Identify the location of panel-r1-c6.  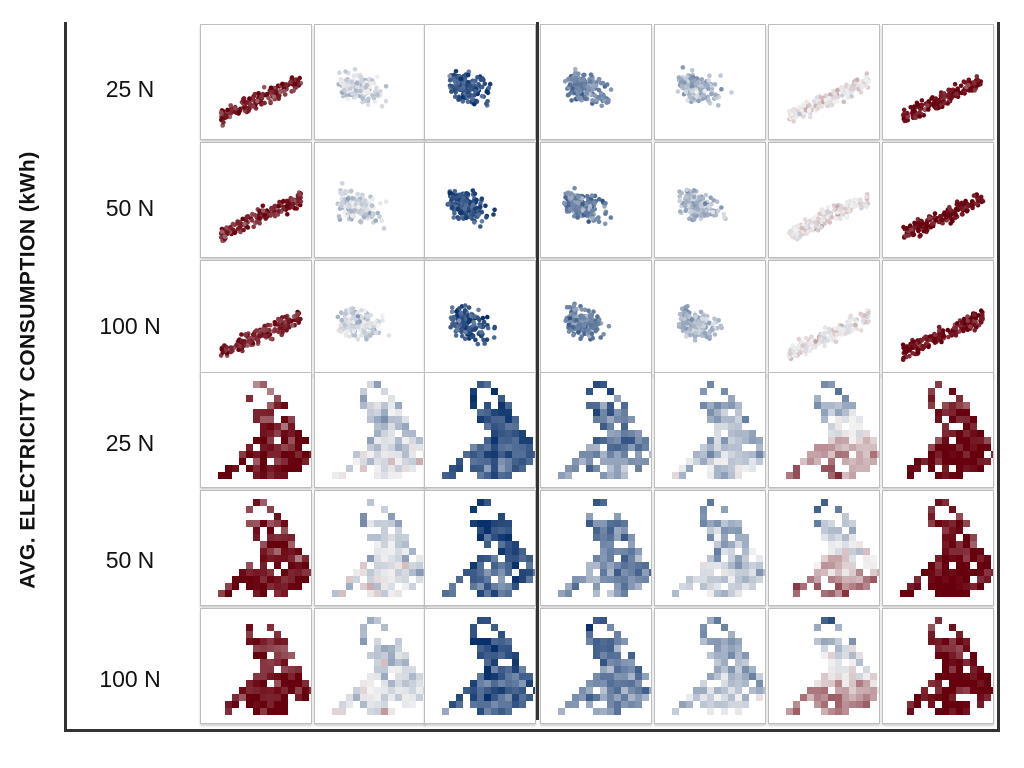
(824, 82).